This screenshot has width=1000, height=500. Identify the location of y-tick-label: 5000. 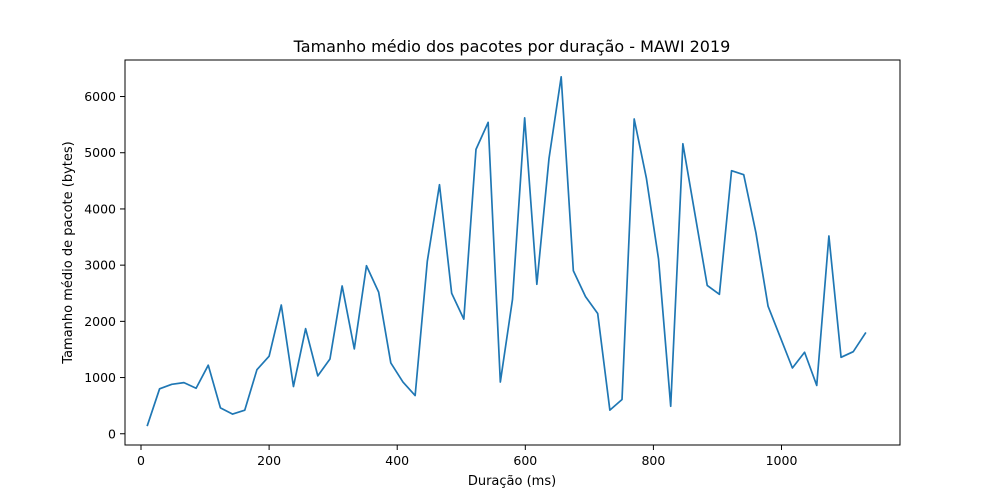
(100, 152).